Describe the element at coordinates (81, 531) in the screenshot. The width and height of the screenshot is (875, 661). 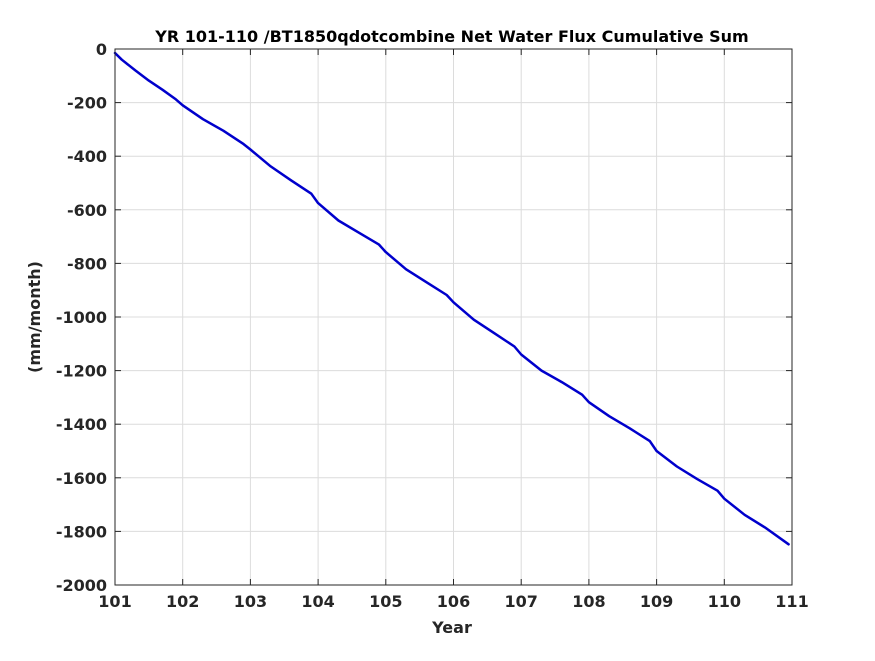
I see `y-tick-label: -1800` at that location.